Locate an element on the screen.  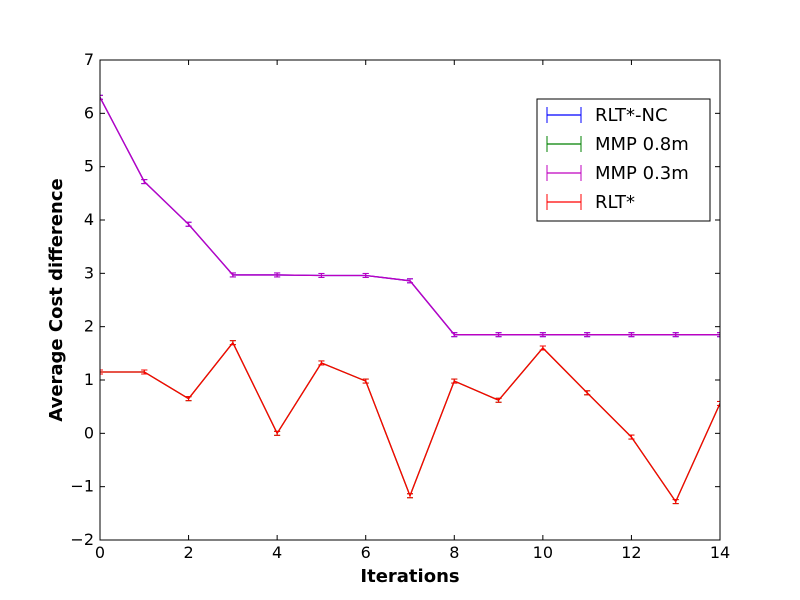
y-tick-label: 1 is located at coordinates (89, 379).